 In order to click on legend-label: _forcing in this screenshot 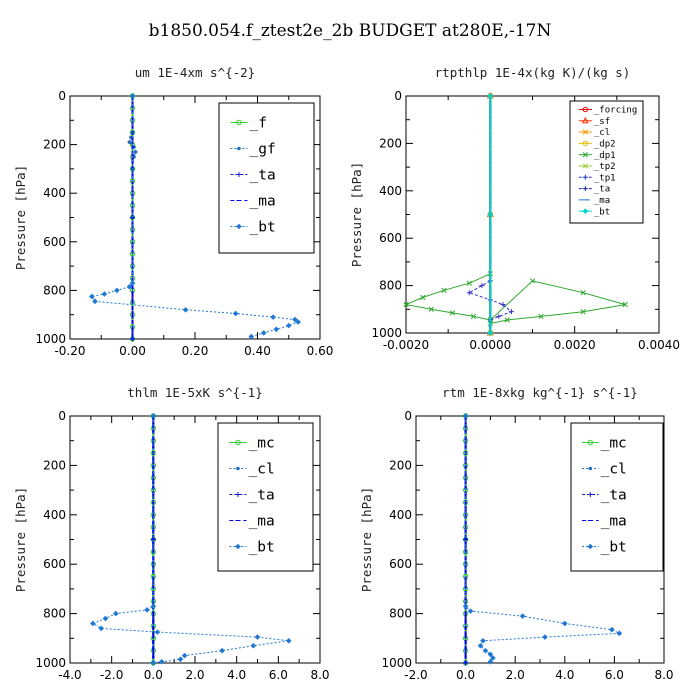, I will do `click(615, 111)`.